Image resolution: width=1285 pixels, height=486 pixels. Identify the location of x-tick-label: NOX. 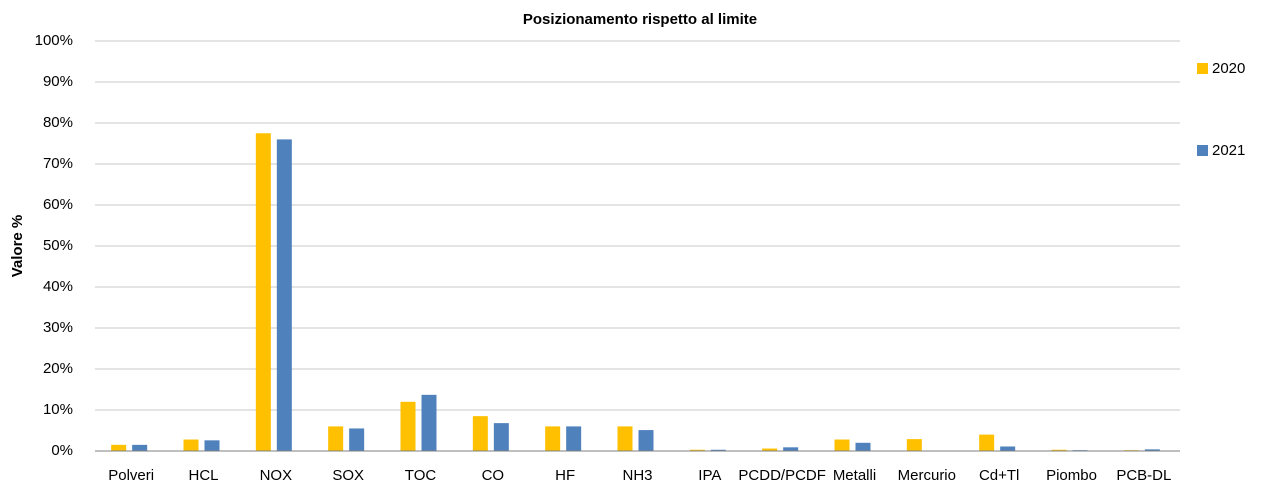
(276, 475).